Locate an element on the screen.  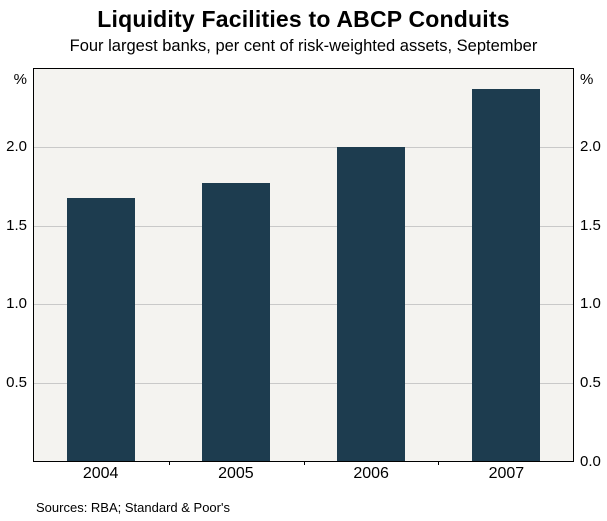
x-axis-label: 2007 is located at coordinates (506, 473).